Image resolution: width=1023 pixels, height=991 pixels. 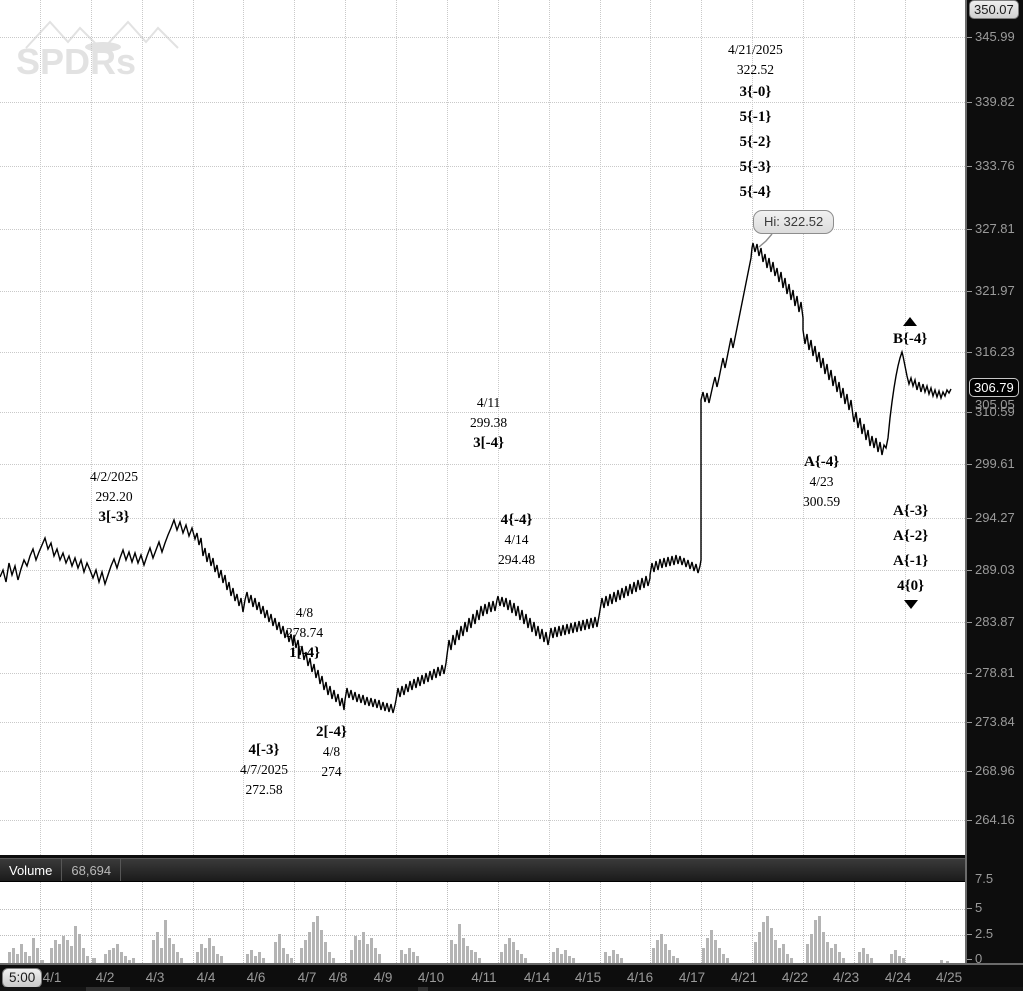 I want to click on triangle-down-icon, so click(x=910, y=604).